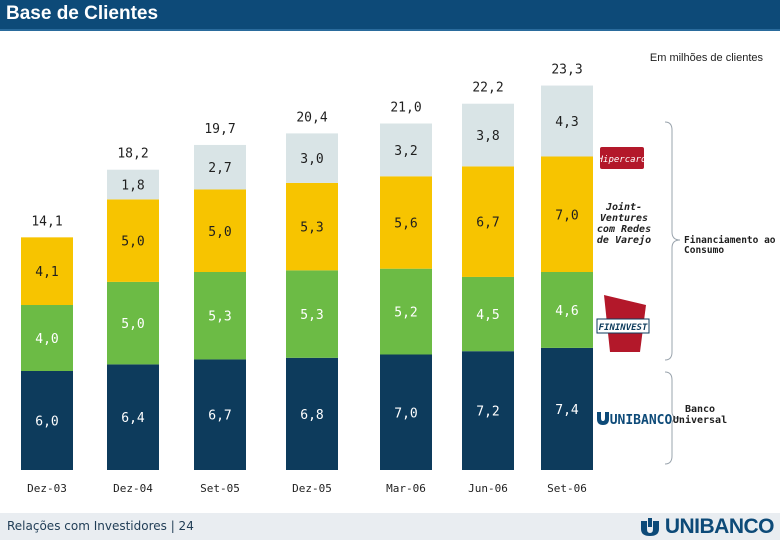  Describe the element at coordinates (82, 13) in the screenshot. I see `page-title: Base de Clientes` at that location.